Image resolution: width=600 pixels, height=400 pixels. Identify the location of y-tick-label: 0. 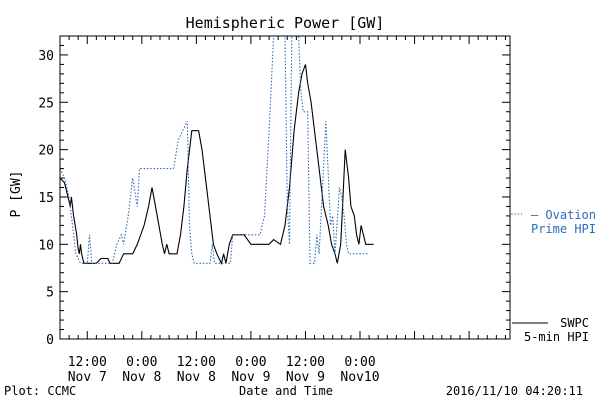
(50, 340).